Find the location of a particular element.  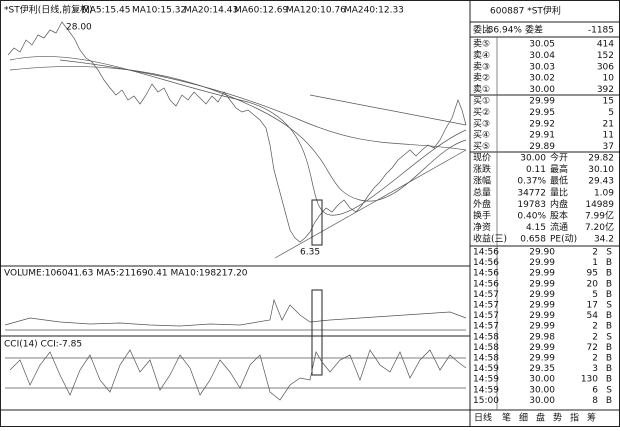

trade-price: 29.98 is located at coordinates (542, 337).